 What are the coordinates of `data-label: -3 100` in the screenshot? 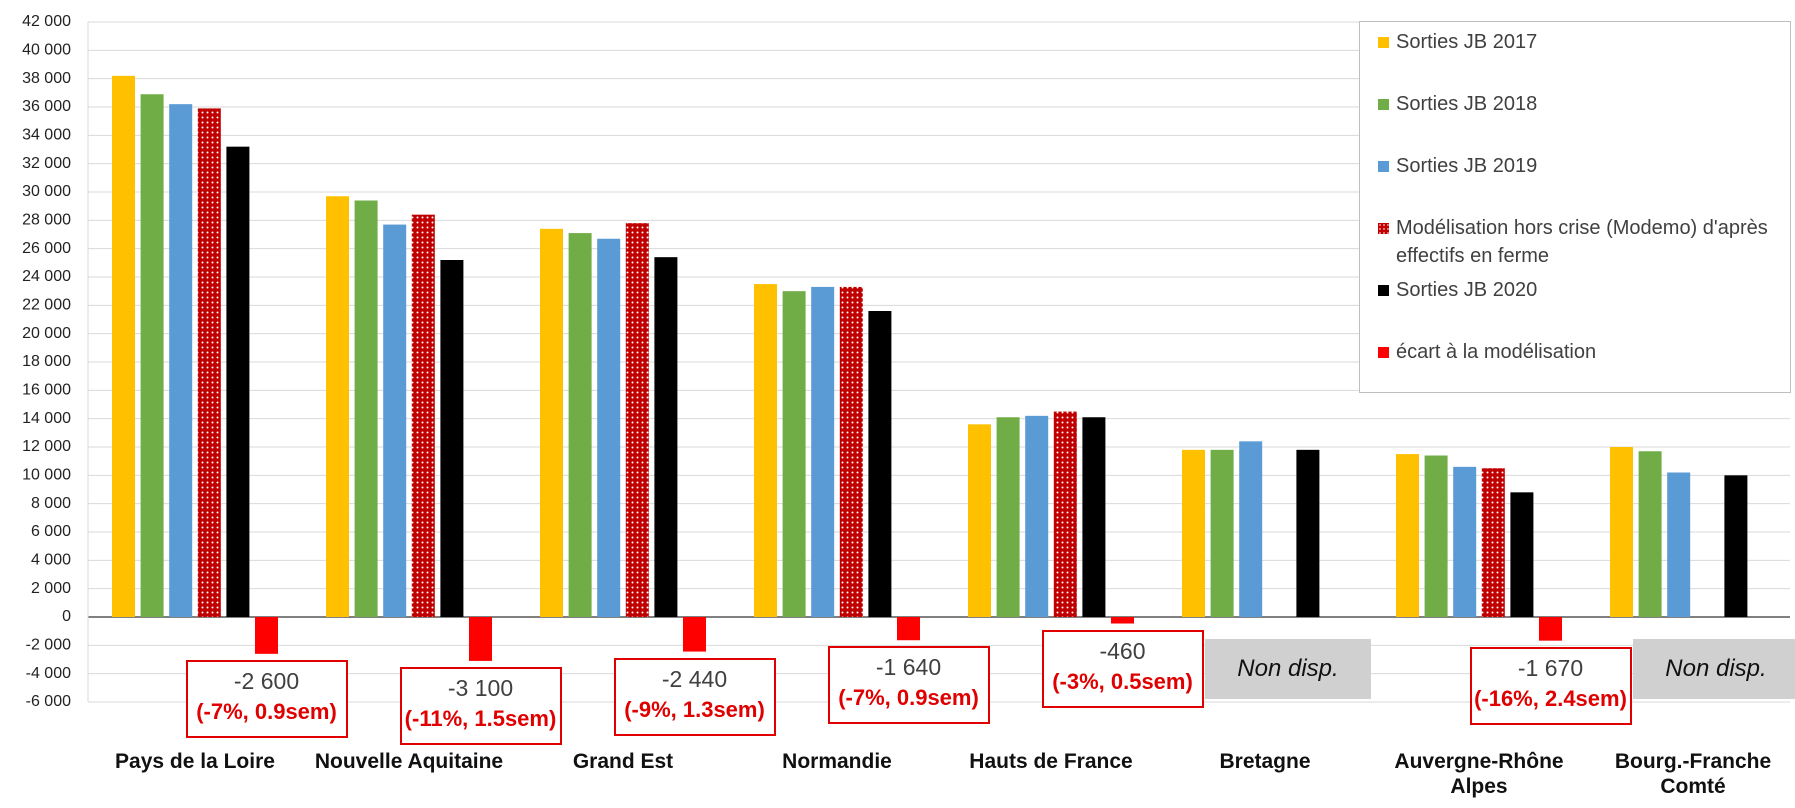 It's located at (480, 687).